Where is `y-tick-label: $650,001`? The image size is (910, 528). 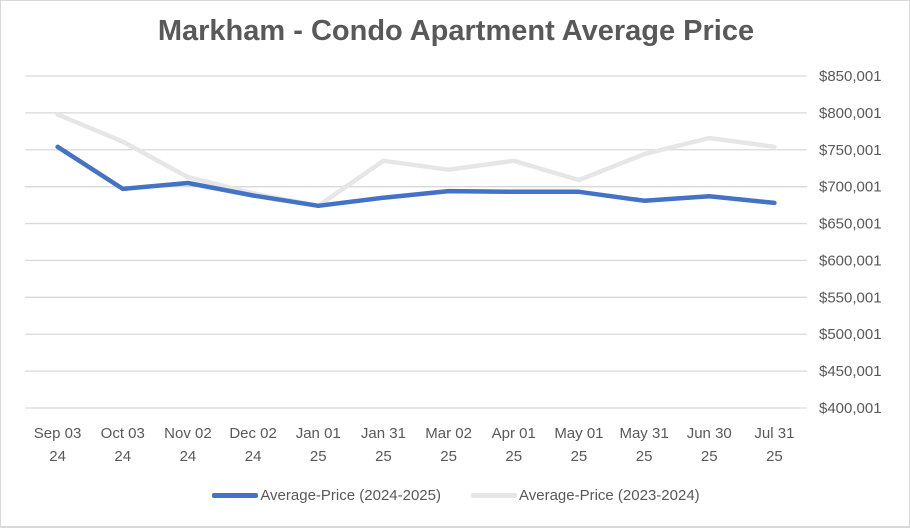 y-tick-label: $650,001 is located at coordinates (850, 224).